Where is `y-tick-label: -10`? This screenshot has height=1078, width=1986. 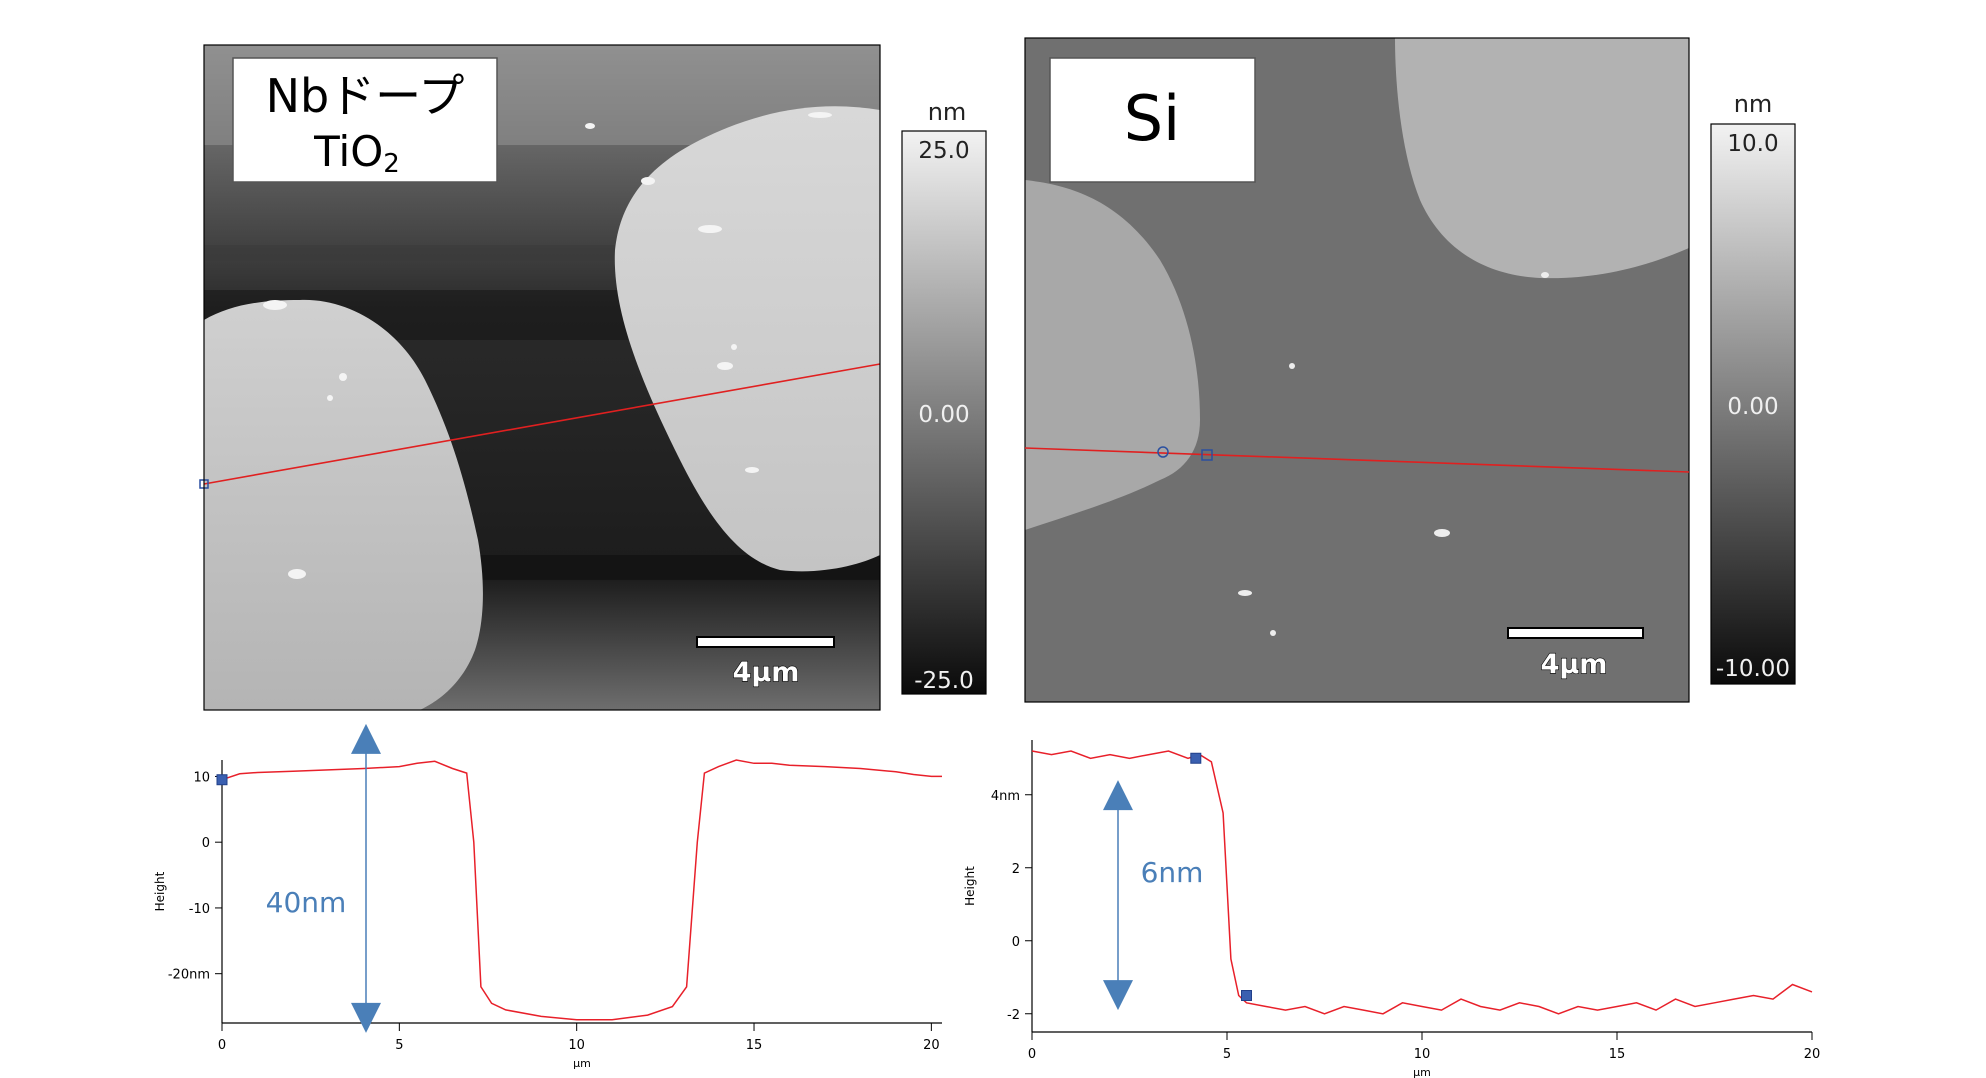
y-tick-label: -10 is located at coordinates (199, 909).